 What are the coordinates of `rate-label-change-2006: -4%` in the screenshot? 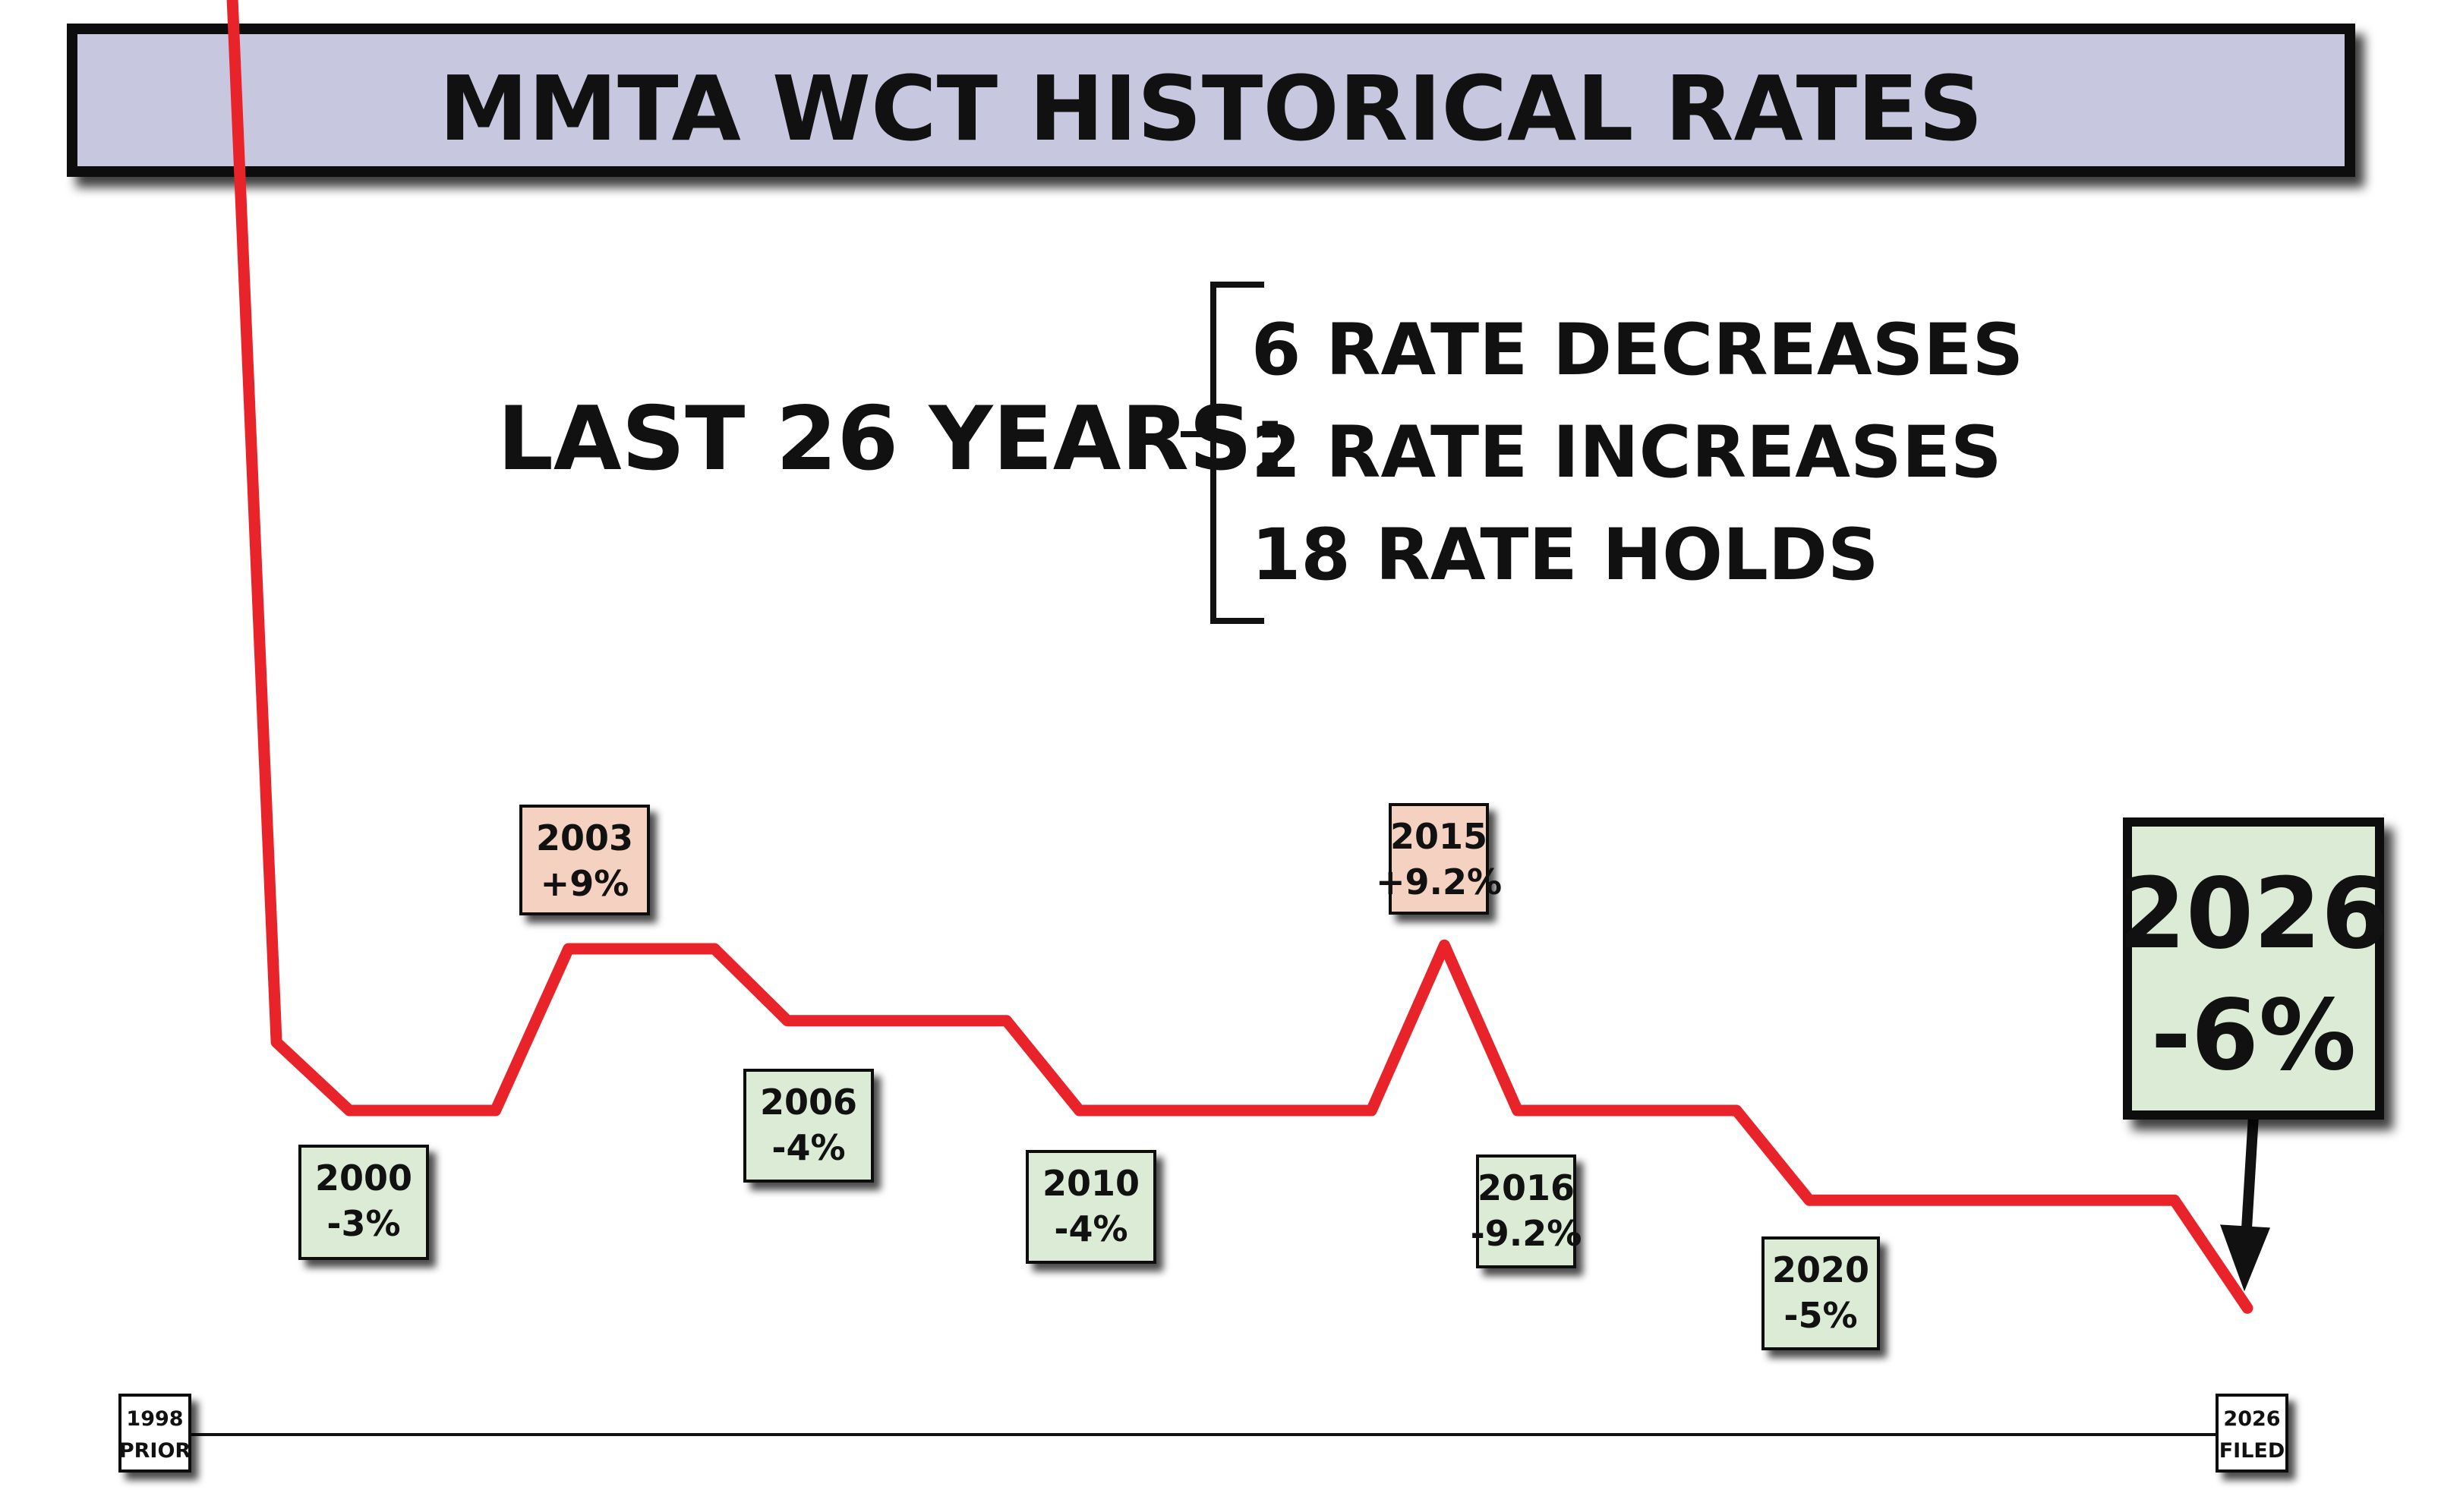 It's located at (808, 1147).